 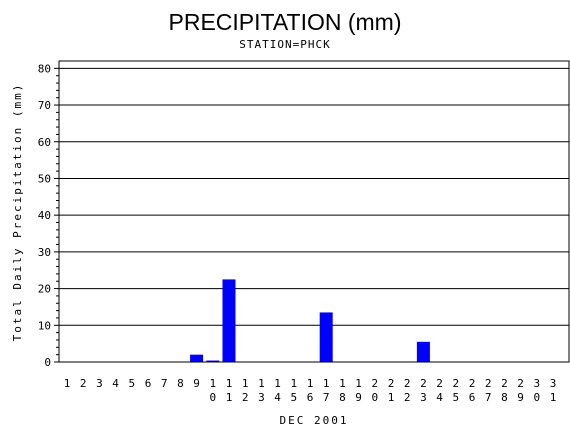 What do you see at coordinates (44, 68) in the screenshot?
I see `y-tick-label: 80` at bounding box center [44, 68].